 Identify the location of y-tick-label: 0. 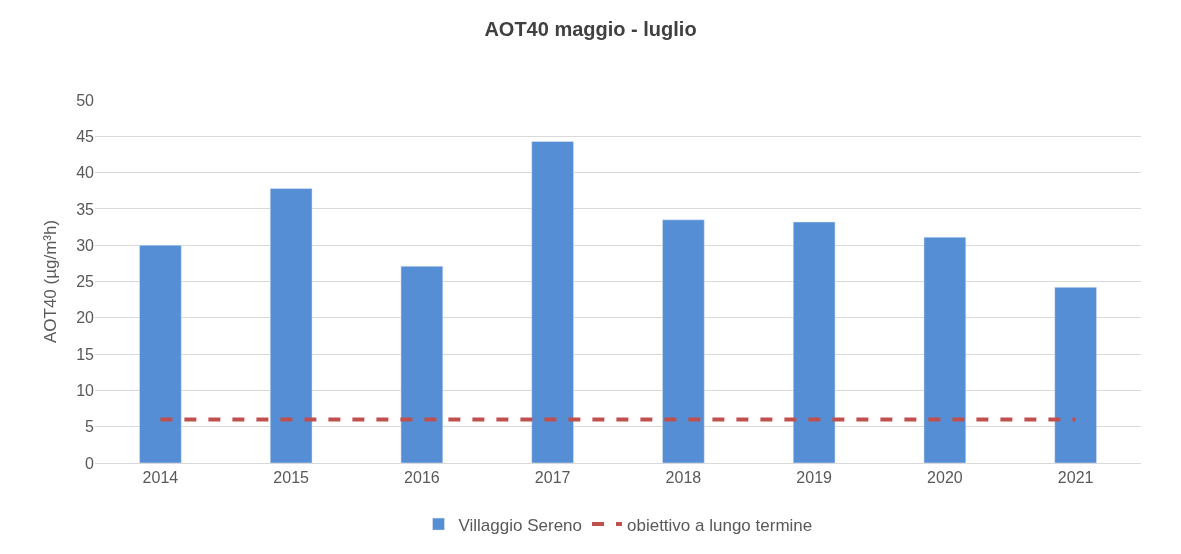
(90, 463).